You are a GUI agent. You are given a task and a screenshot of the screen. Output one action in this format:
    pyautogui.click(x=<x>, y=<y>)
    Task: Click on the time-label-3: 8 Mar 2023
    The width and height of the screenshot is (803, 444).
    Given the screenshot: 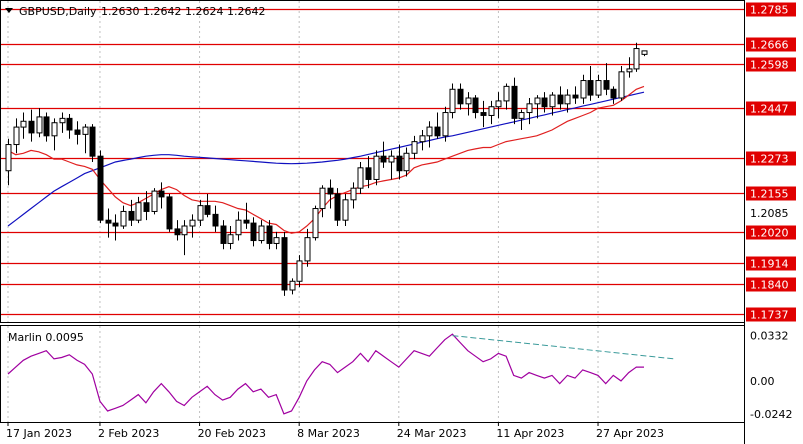 What is the action you would take?
    pyautogui.click(x=328, y=433)
    